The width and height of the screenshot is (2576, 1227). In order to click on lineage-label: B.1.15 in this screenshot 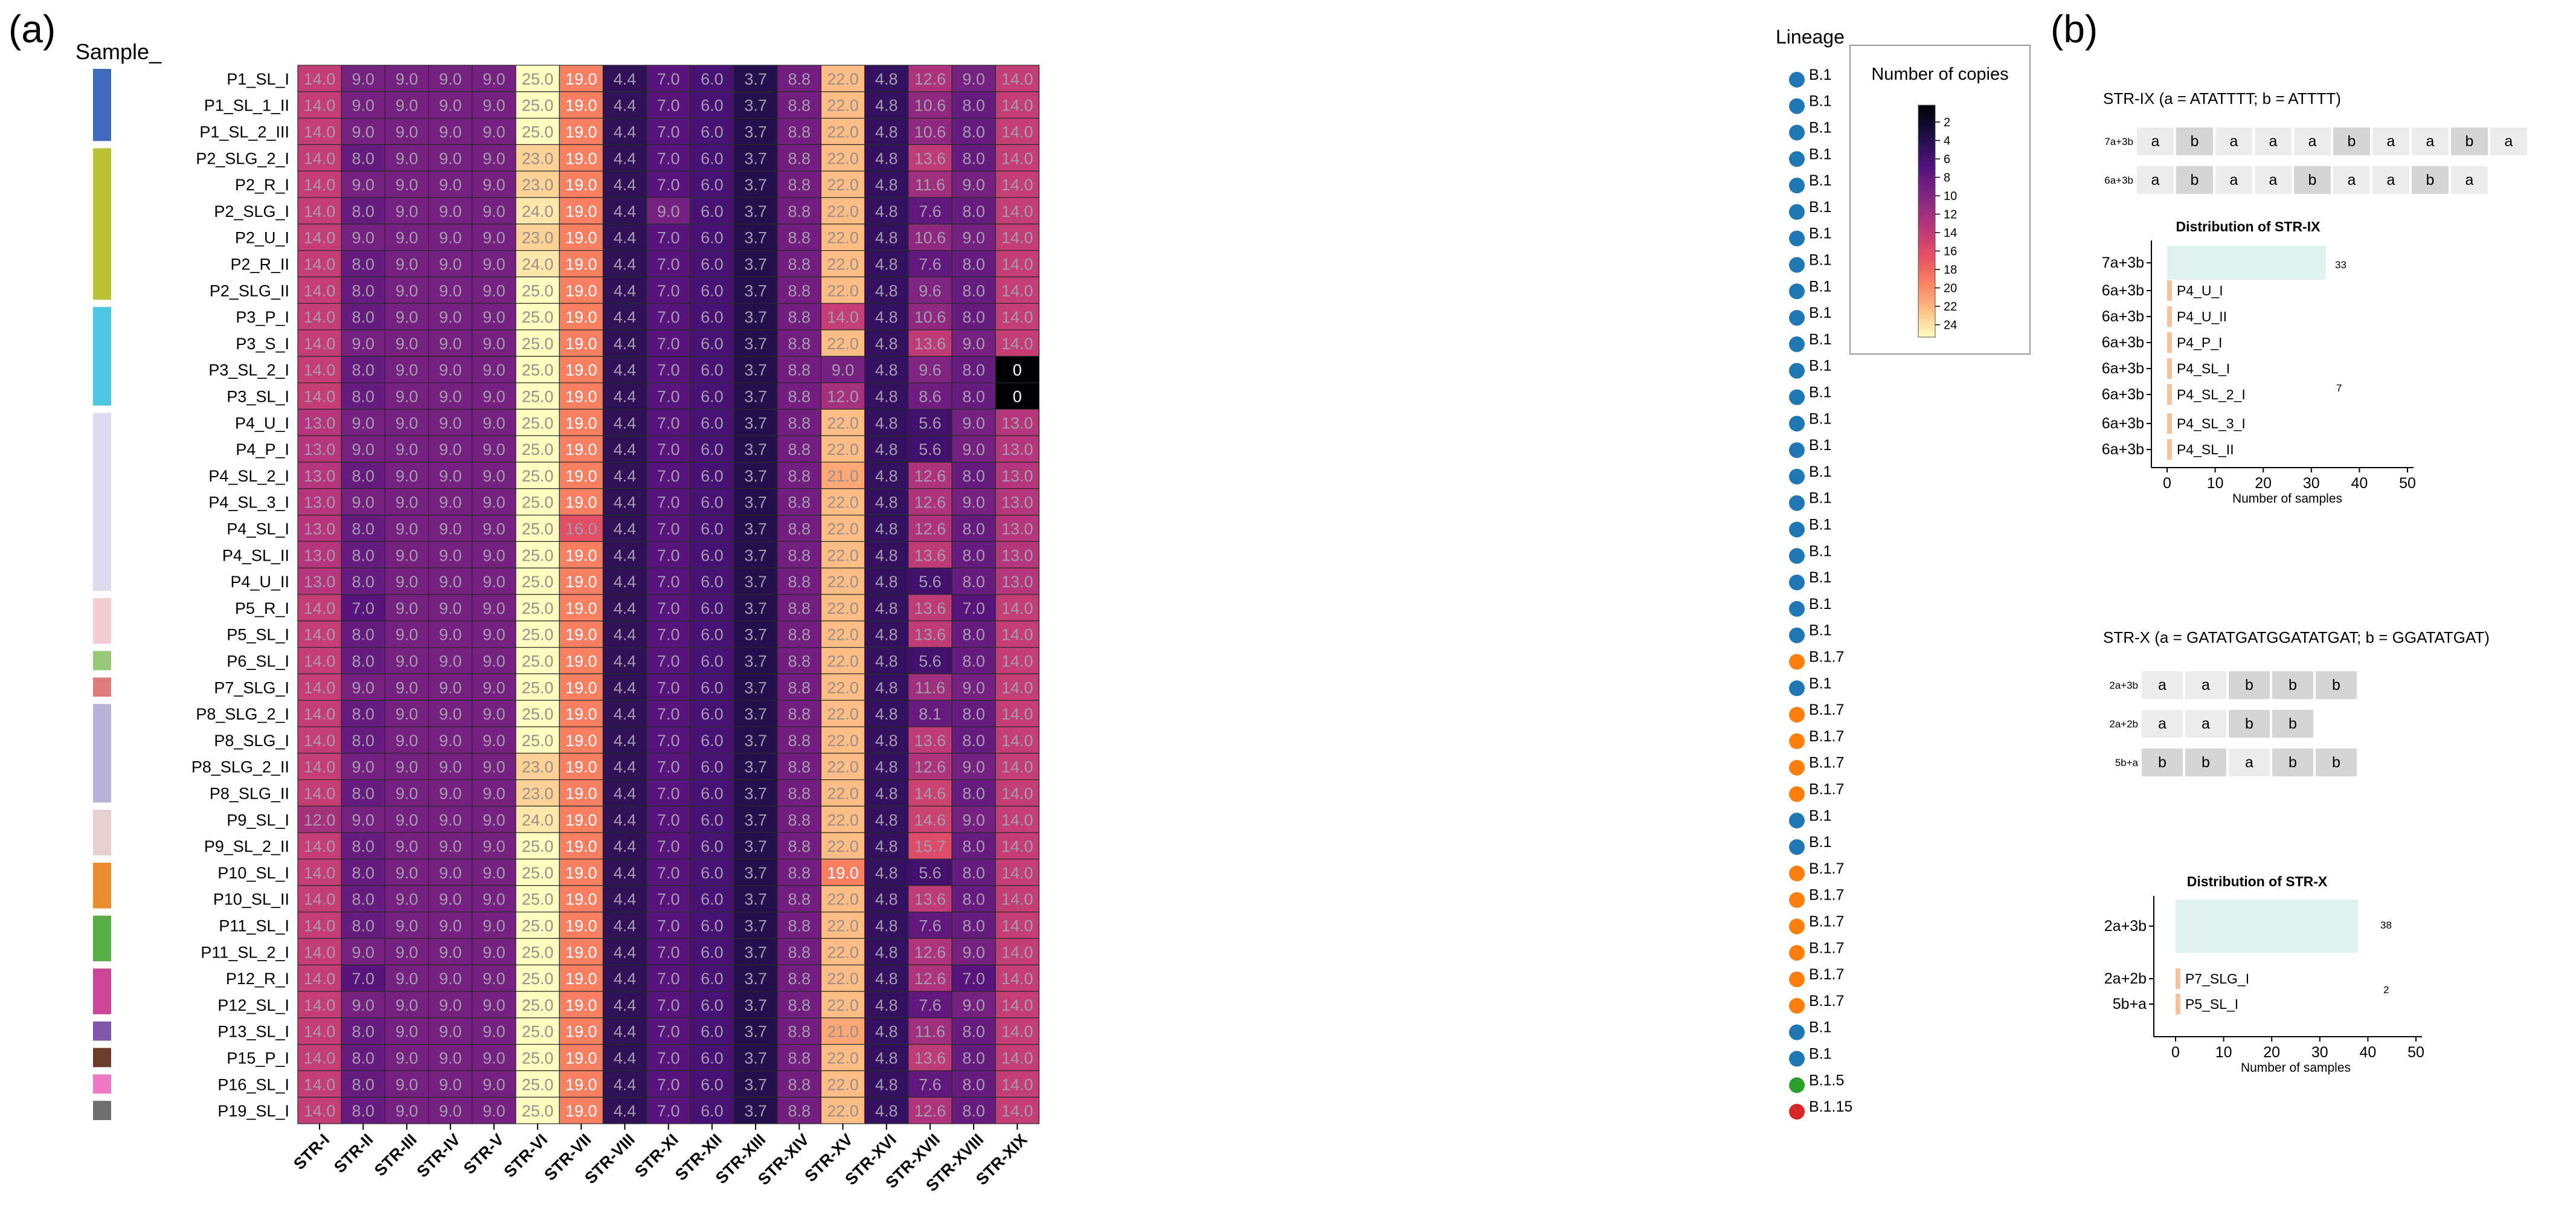, I will do `click(1830, 1106)`.